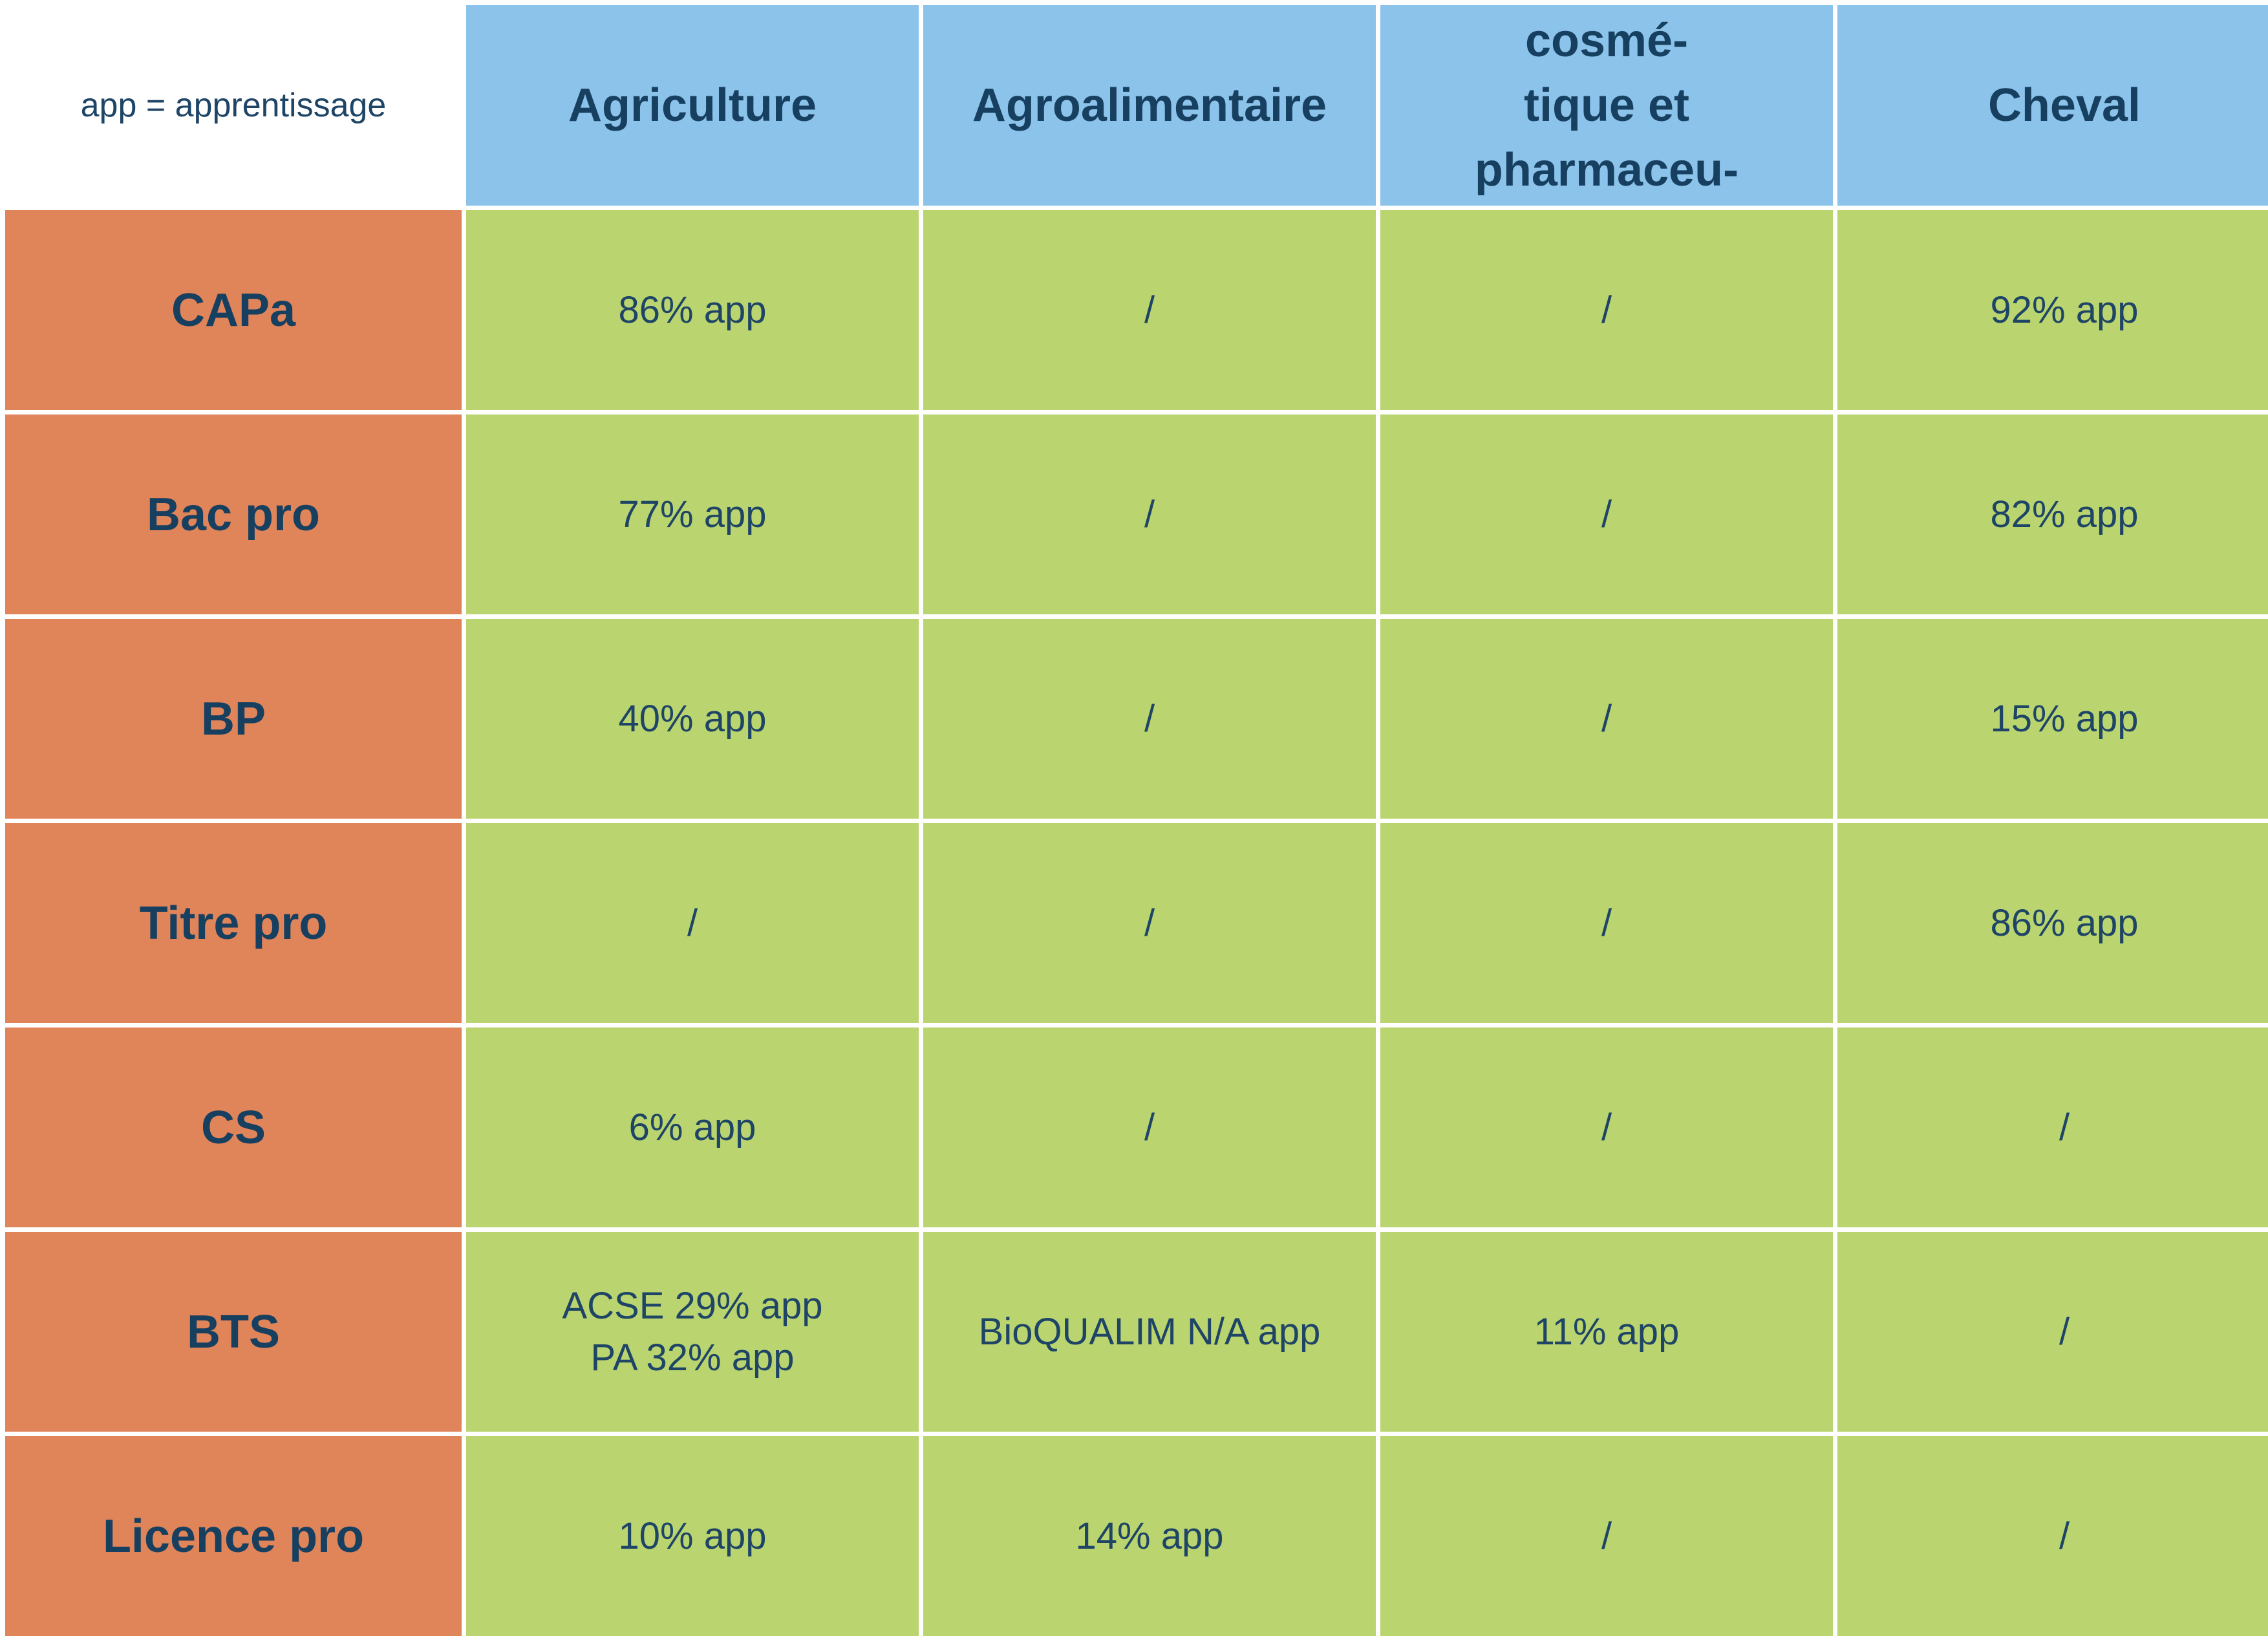  I want to click on table-cell: 92% app, so click(2052, 310).